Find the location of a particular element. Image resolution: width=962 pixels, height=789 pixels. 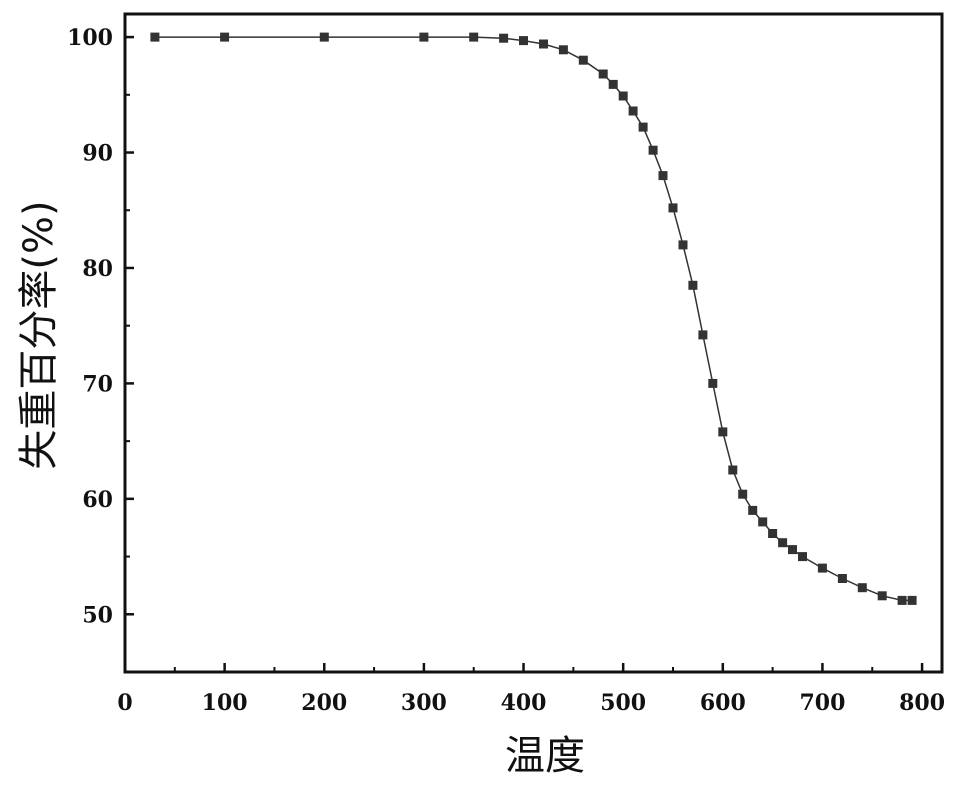

x-tick-label: 700 is located at coordinates (822, 703).